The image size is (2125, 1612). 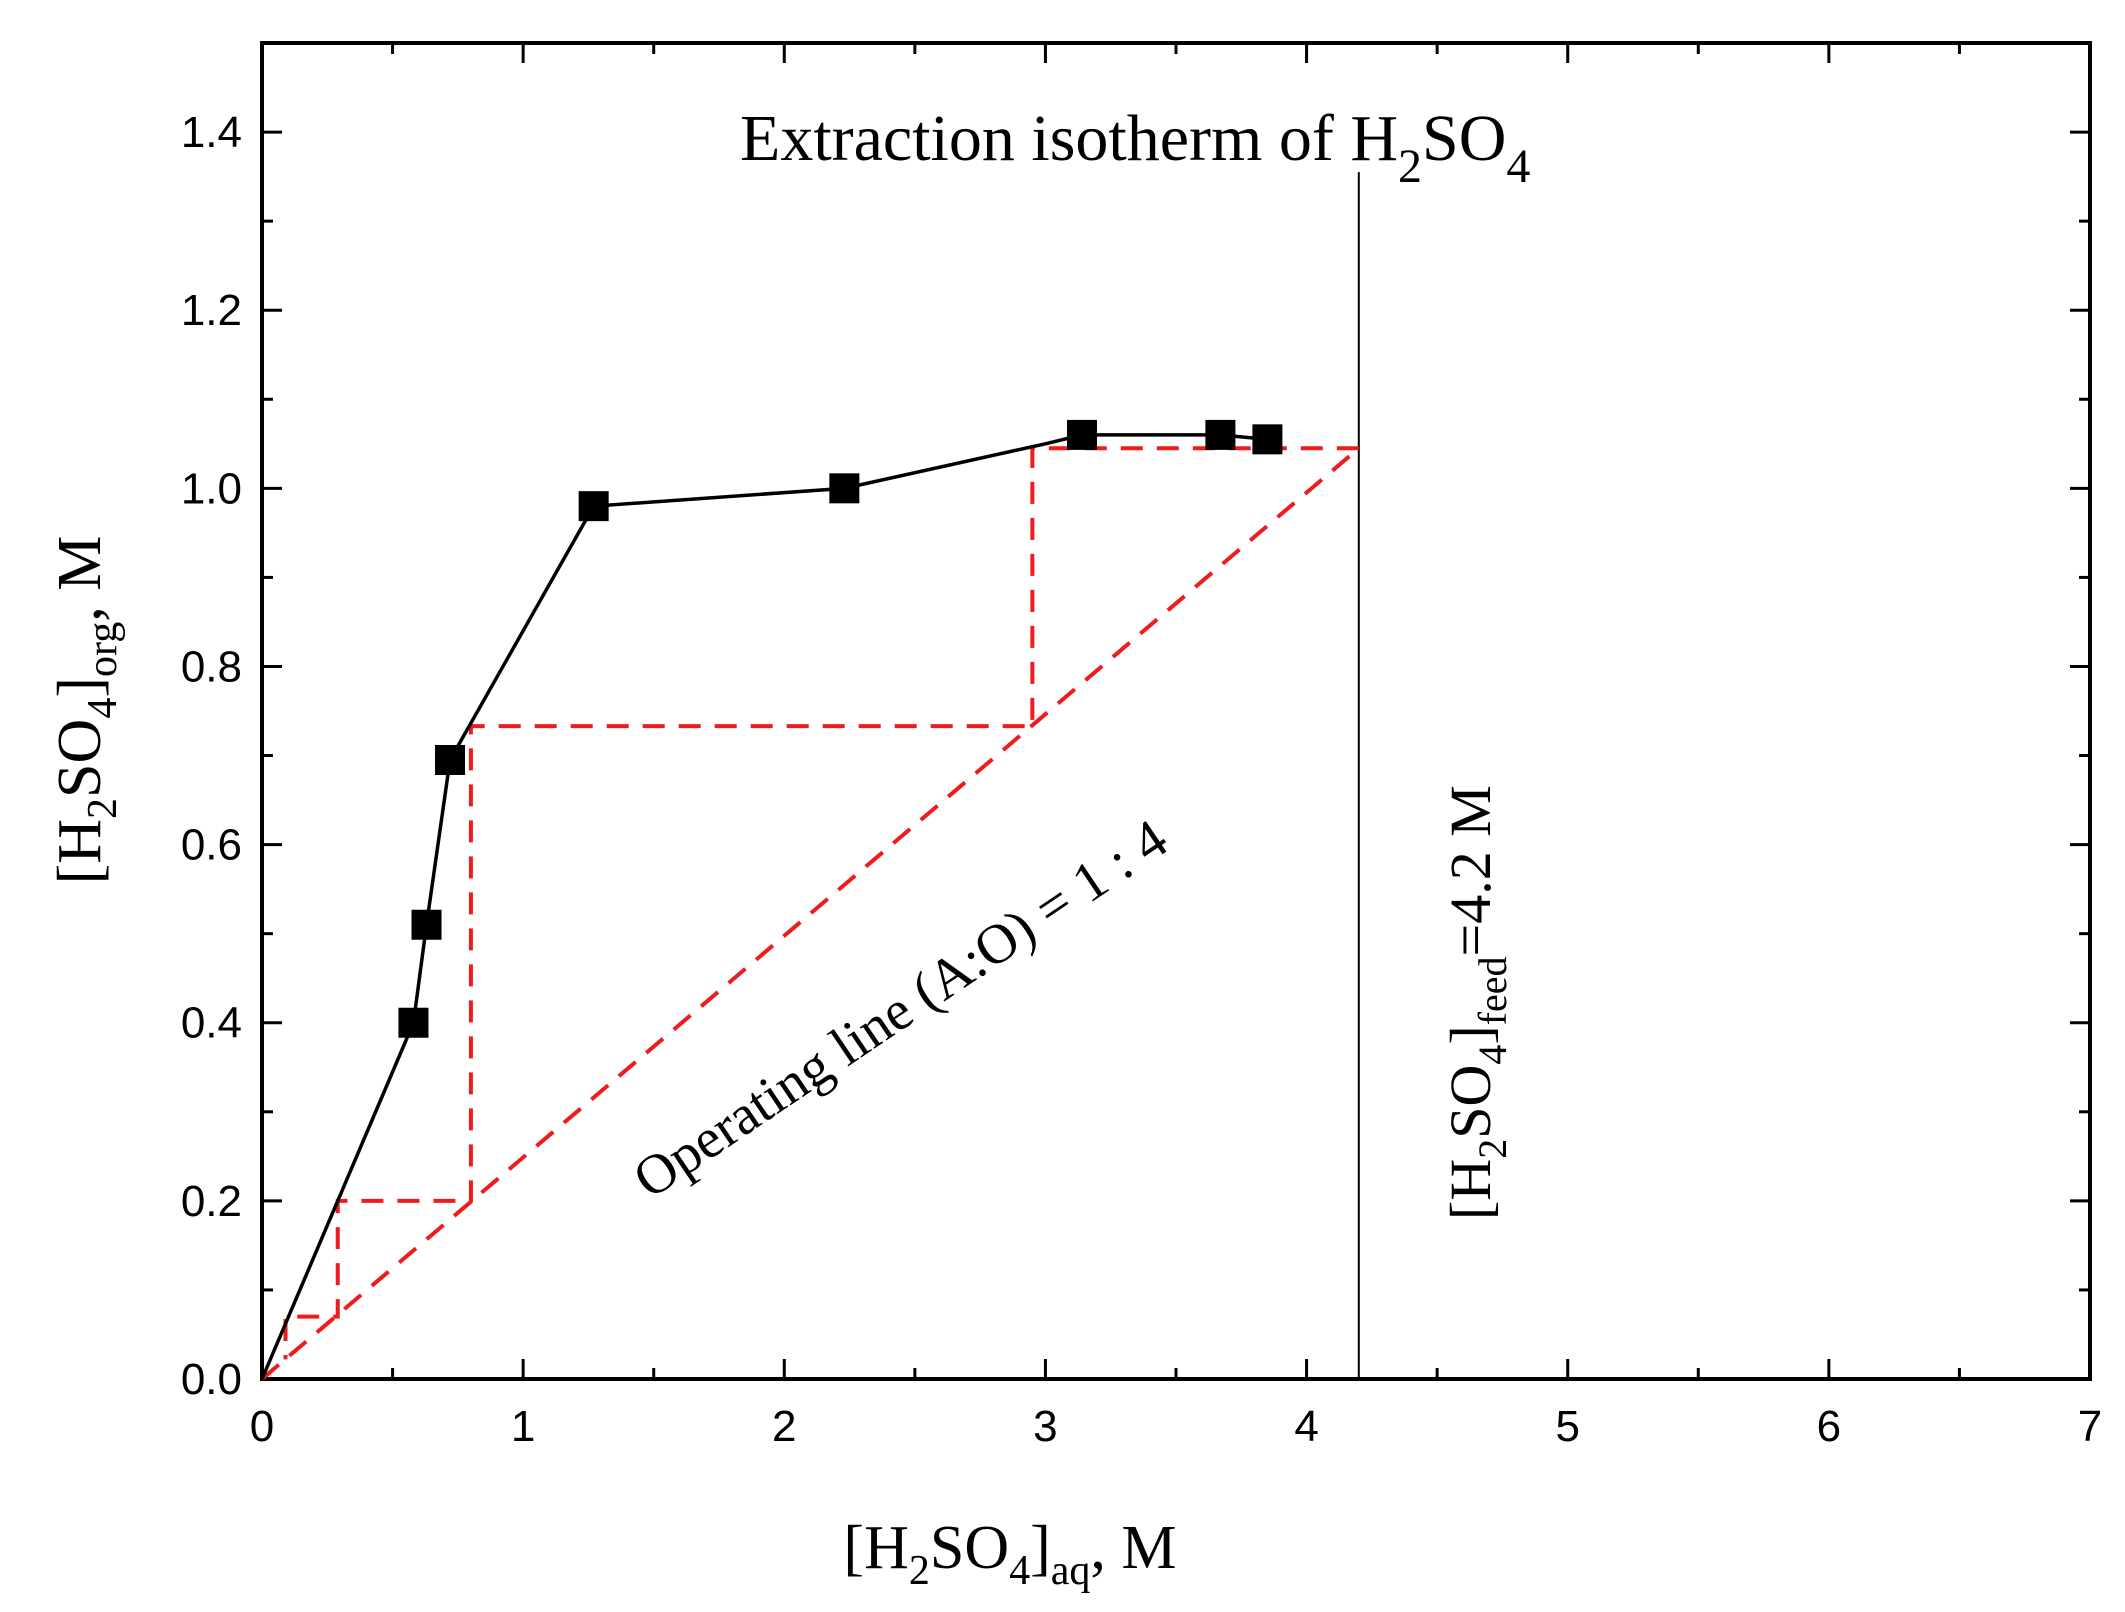 What do you see at coordinates (211, 1023) in the screenshot?
I see `y-tick-label: 0.4` at bounding box center [211, 1023].